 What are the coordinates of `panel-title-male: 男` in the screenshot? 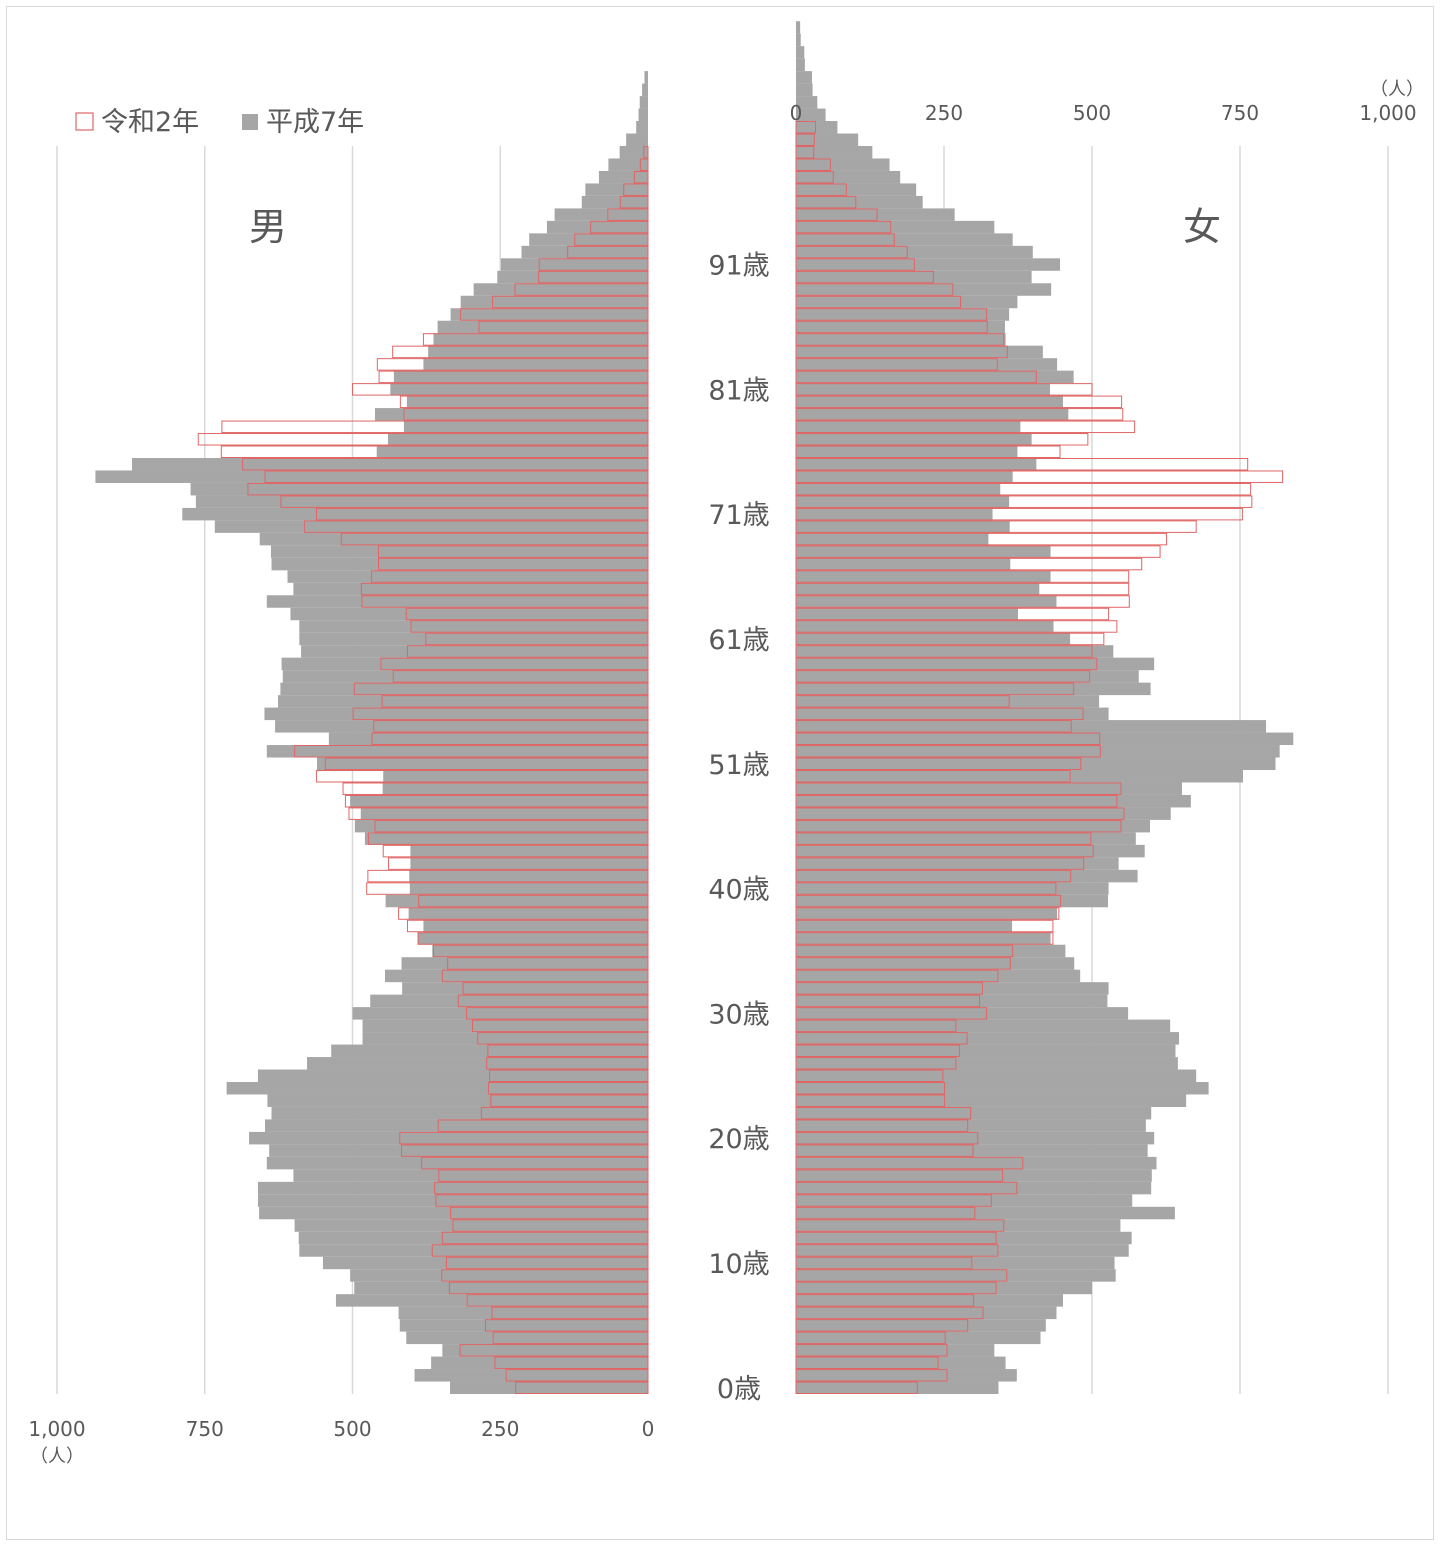 It's located at (268, 227).